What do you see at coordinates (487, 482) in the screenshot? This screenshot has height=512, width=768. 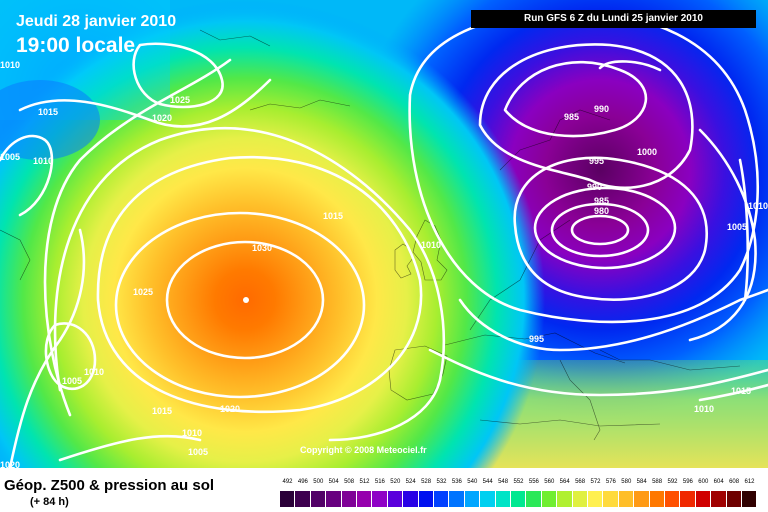 I see `scale-label: 544` at bounding box center [487, 482].